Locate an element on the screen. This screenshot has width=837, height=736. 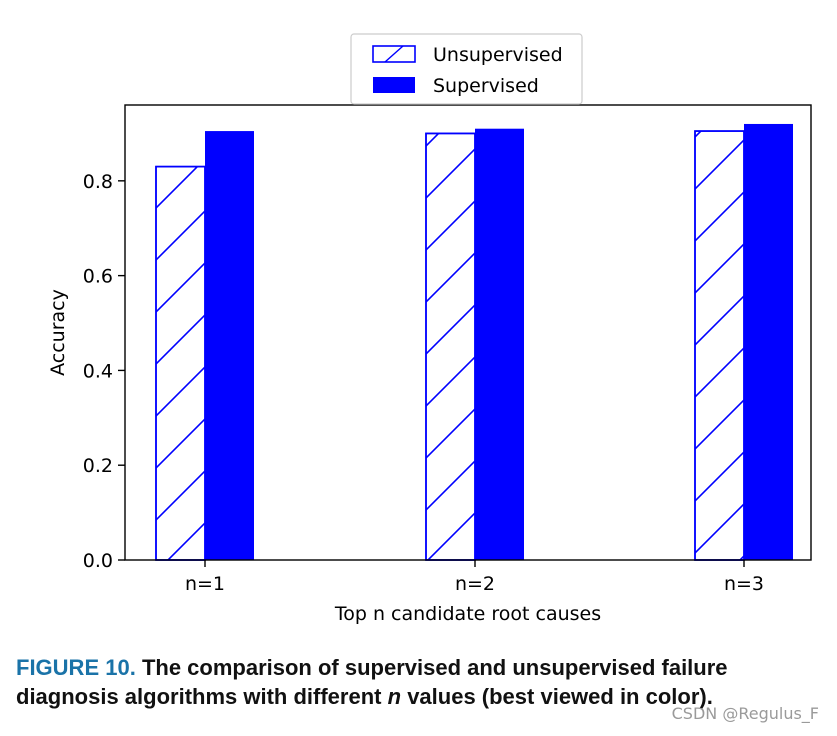
legend-hatch-line is located at coordinates (394, 54).